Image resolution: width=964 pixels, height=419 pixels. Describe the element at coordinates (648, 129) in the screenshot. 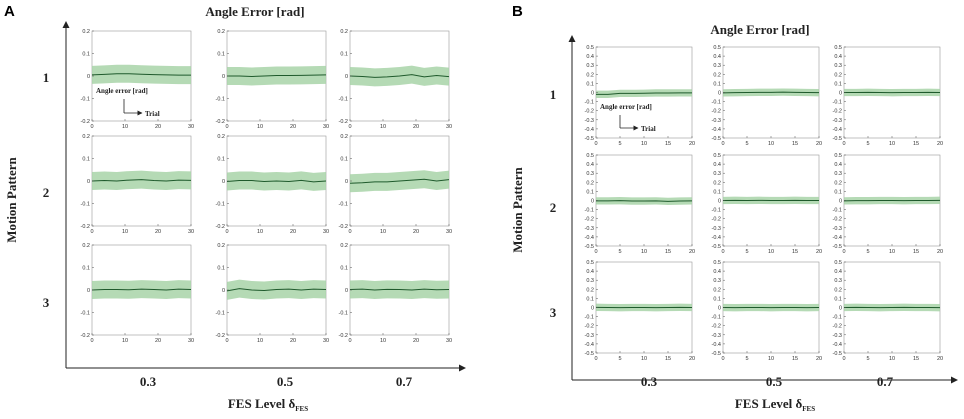

I see `panel-b-annotation-x: Trial` at that location.